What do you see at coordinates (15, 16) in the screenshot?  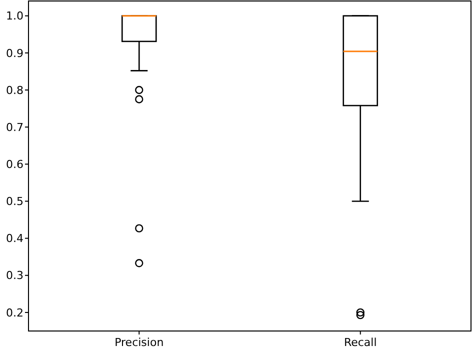 I see `y-tick-label: 1.0` at bounding box center [15, 16].